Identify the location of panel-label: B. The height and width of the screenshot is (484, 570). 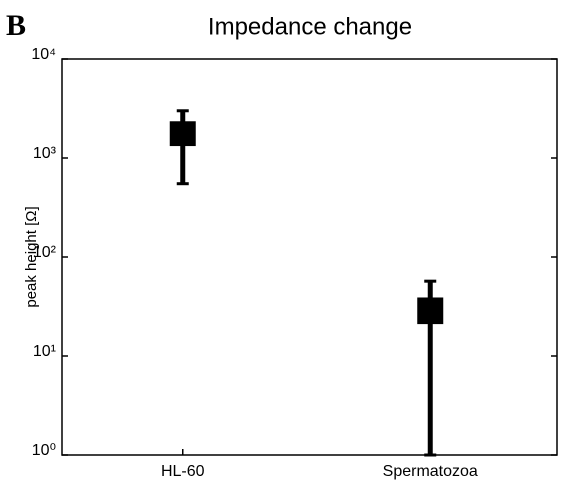
(16, 25).